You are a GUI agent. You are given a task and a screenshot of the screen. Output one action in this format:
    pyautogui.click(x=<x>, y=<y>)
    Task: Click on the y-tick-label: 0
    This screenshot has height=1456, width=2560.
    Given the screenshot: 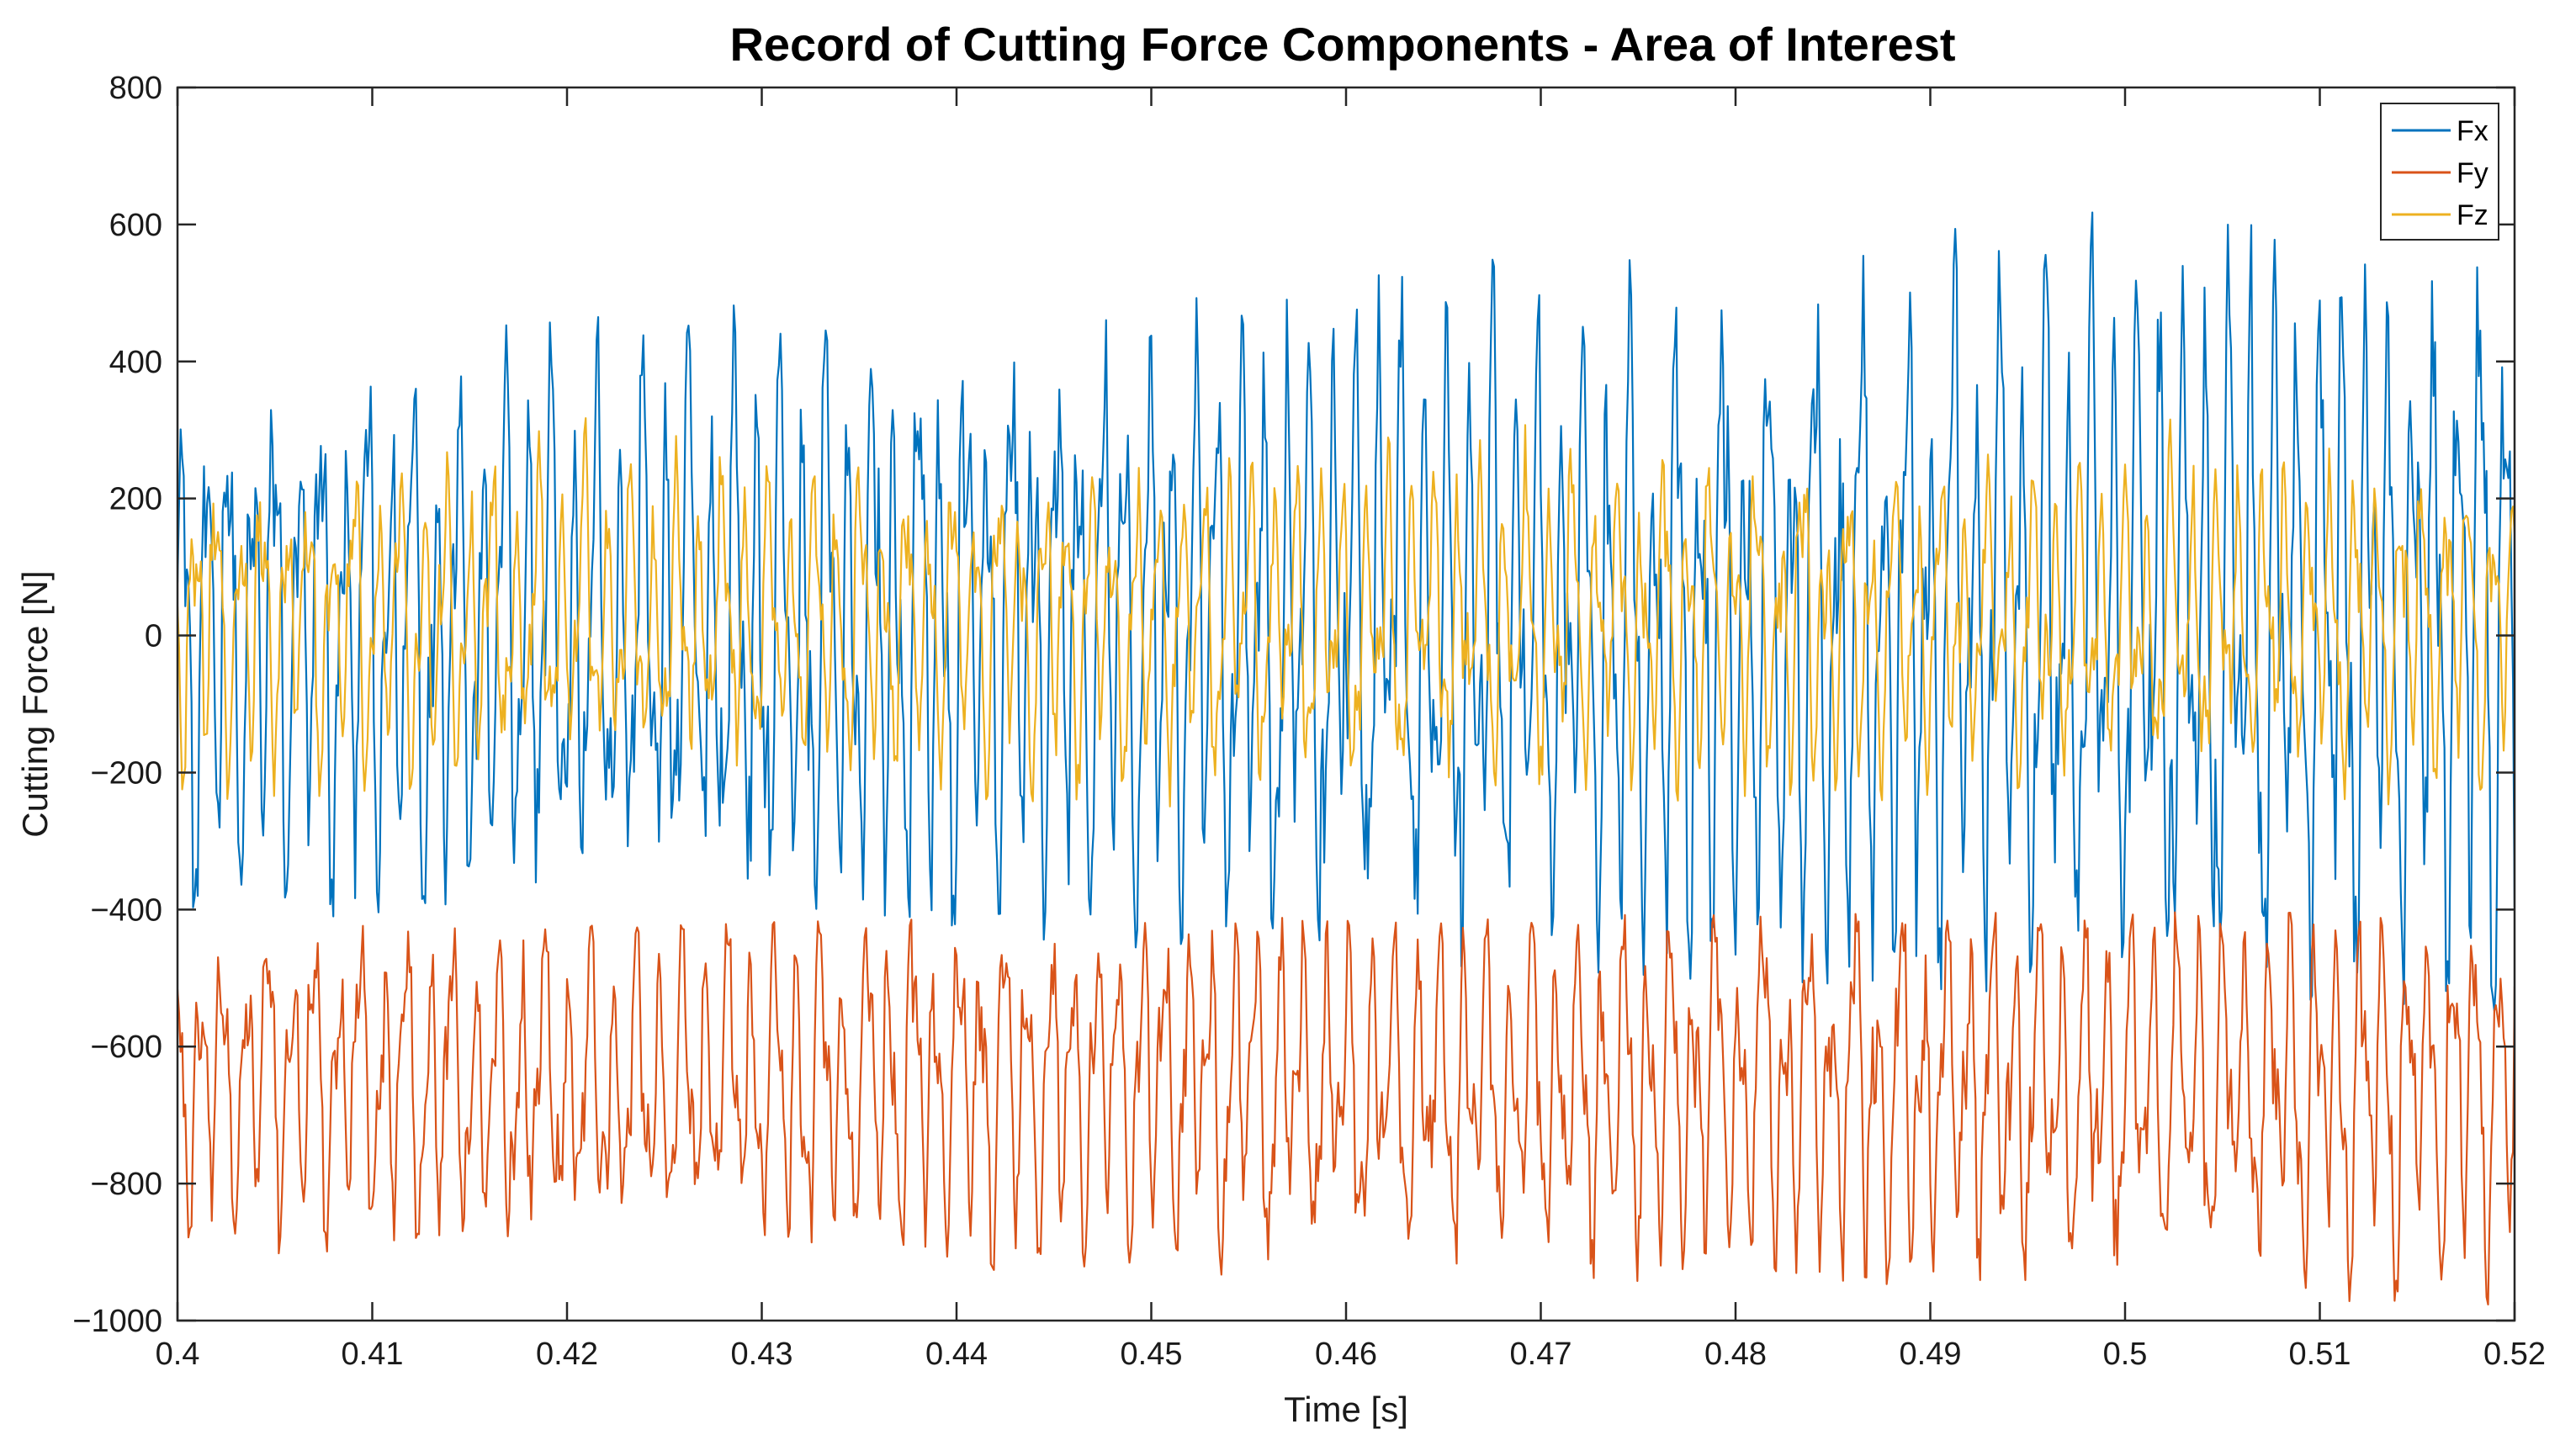 What is the action you would take?
    pyautogui.click(x=153, y=636)
    